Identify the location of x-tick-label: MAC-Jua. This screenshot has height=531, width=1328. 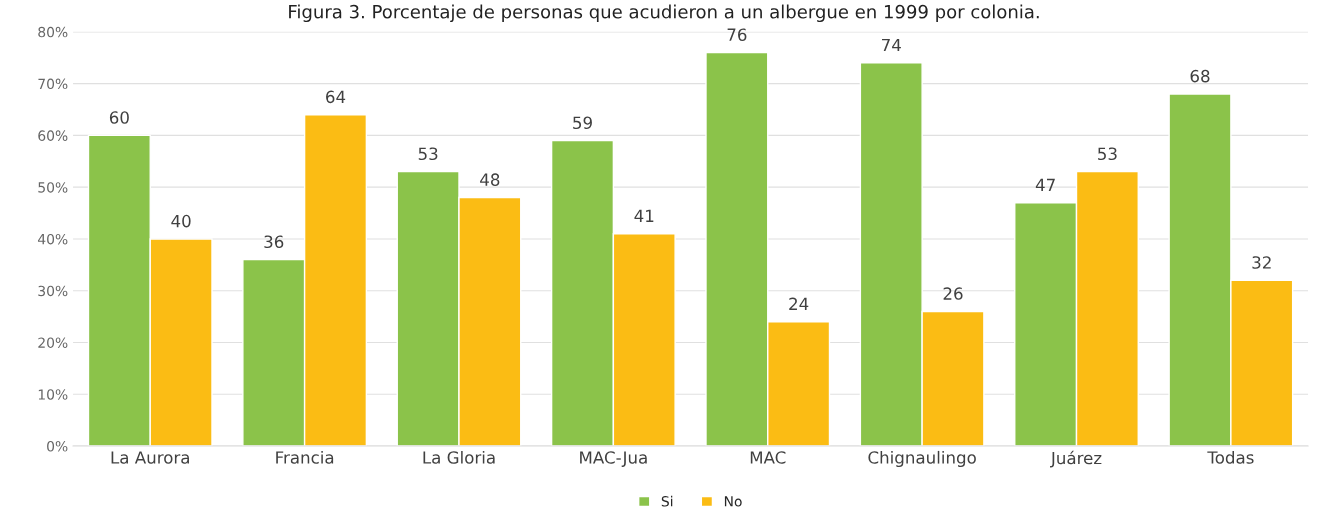
(613, 459).